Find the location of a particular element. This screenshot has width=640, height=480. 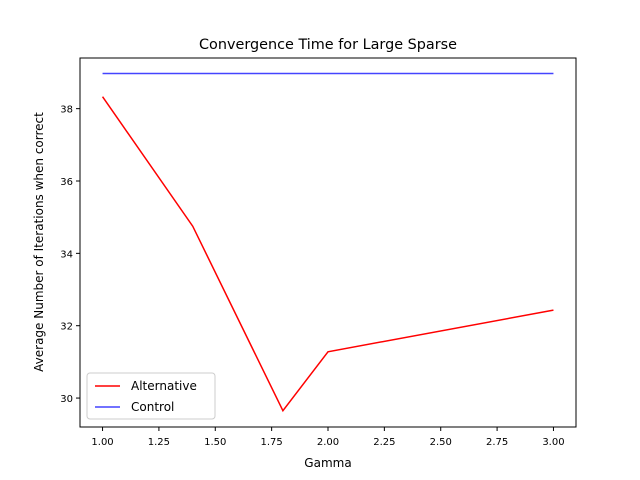

y-tick-label: 38 is located at coordinates (66, 110).